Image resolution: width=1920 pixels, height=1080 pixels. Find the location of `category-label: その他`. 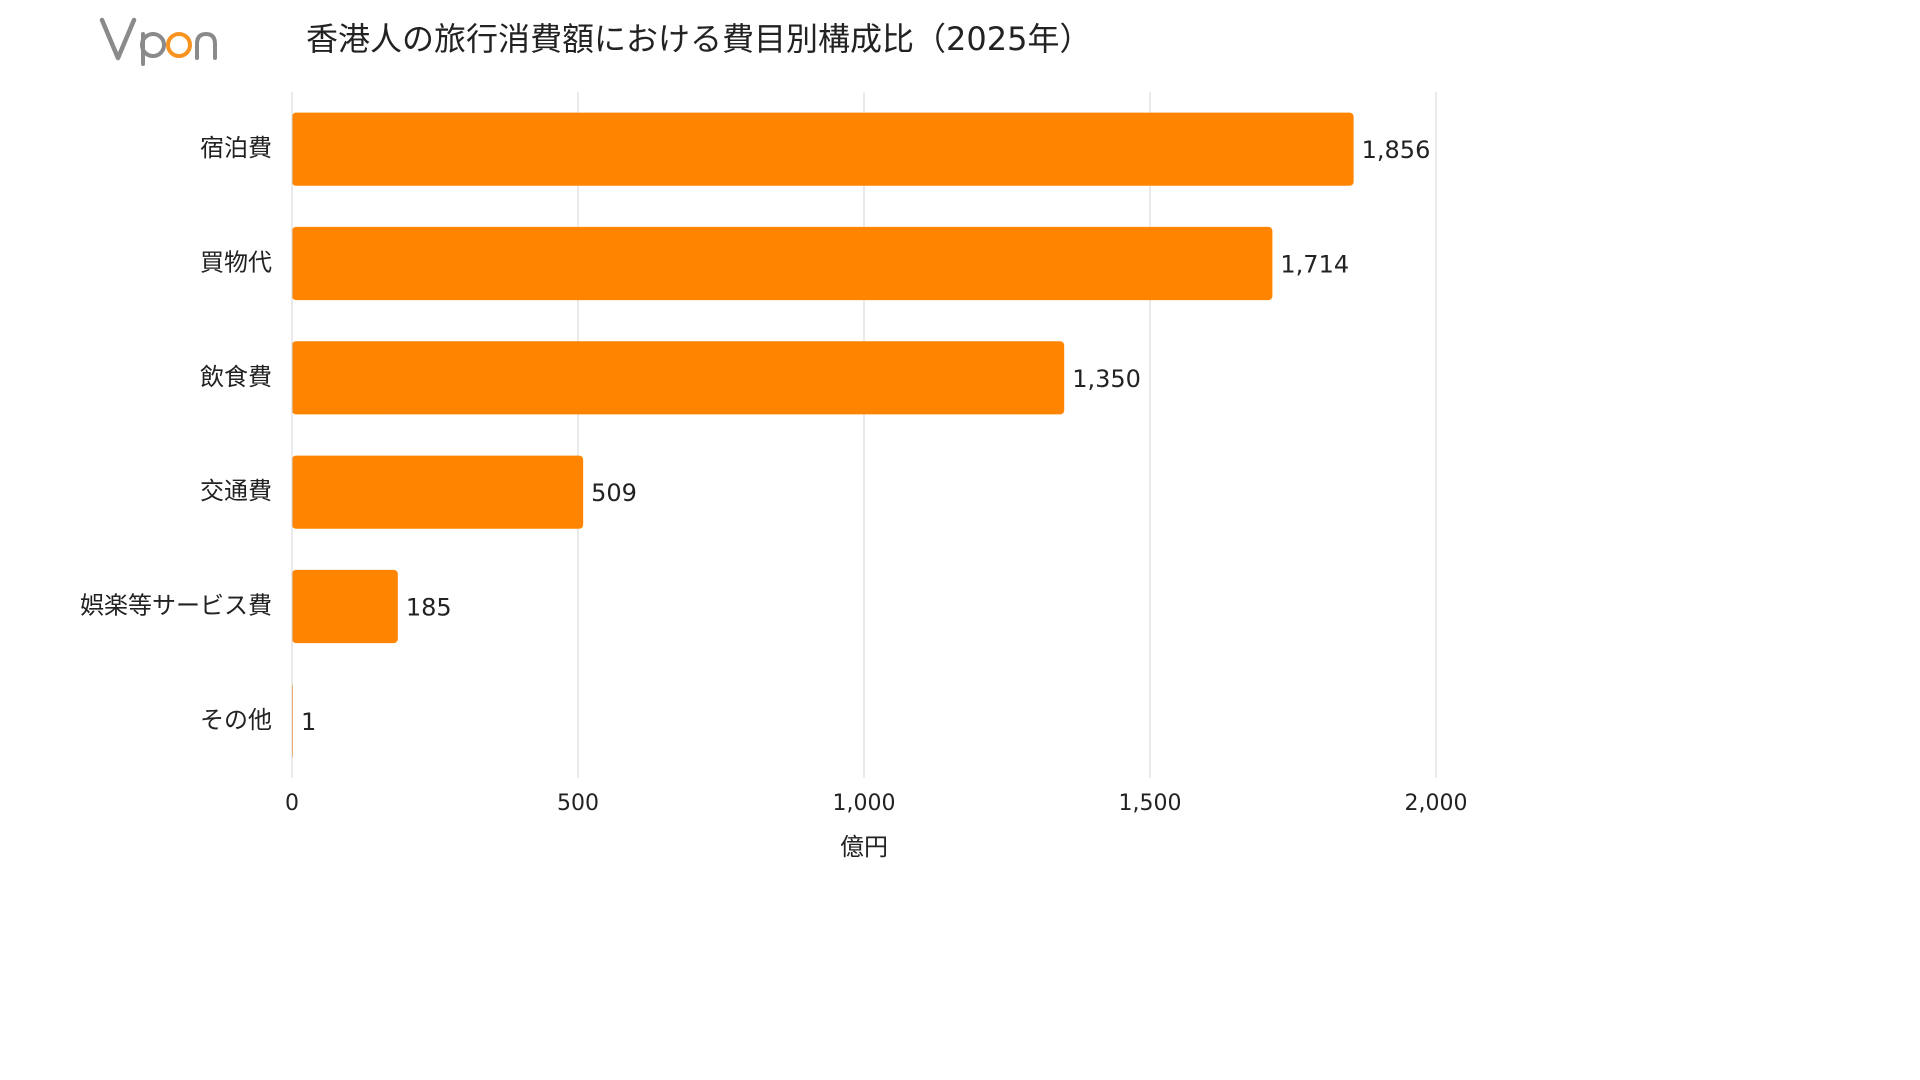

category-label: その他 is located at coordinates (236, 720).